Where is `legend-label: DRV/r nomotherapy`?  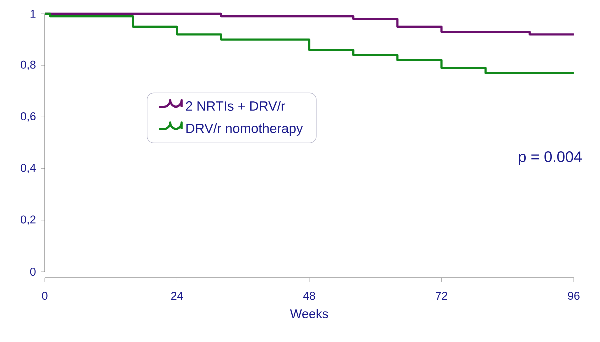
legend-label: DRV/r nomotherapy is located at coordinates (245, 130).